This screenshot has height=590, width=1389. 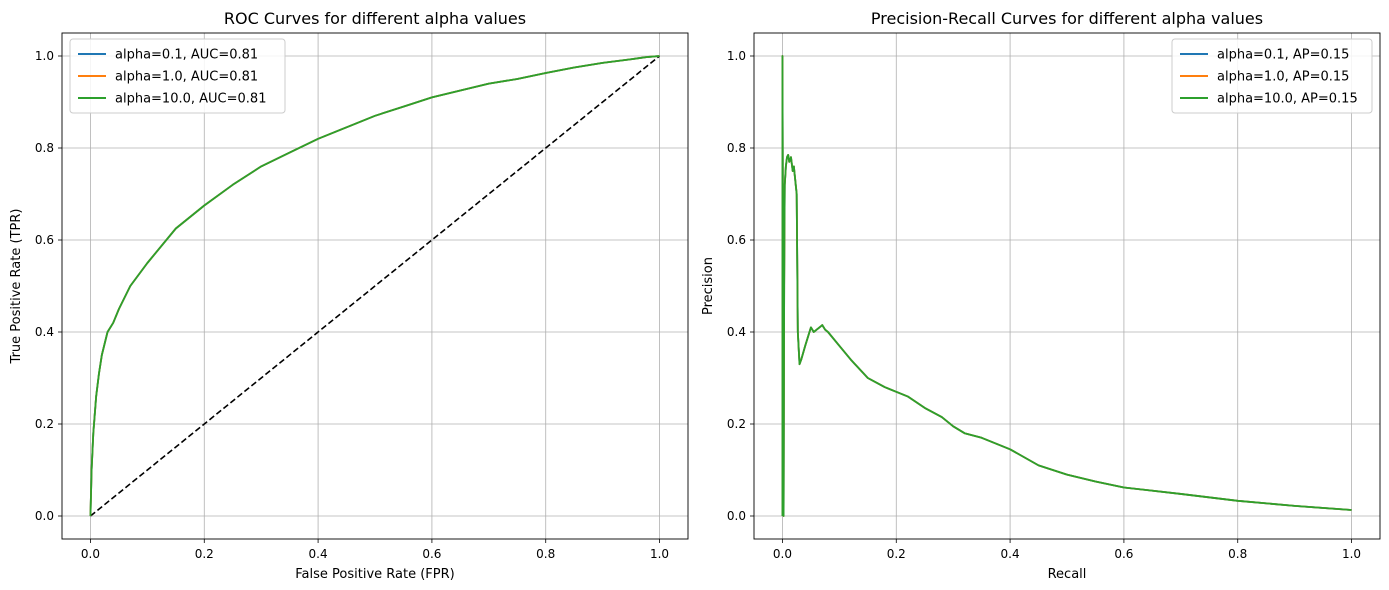 I want to click on x-axis-label: False Positive Rate (FPR), so click(x=374, y=574).